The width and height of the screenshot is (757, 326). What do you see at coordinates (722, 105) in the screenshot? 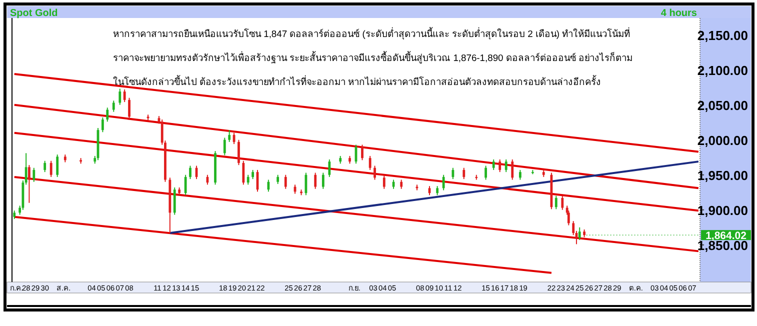
I see `y-tick-label: 2,050.00` at bounding box center [722, 105].